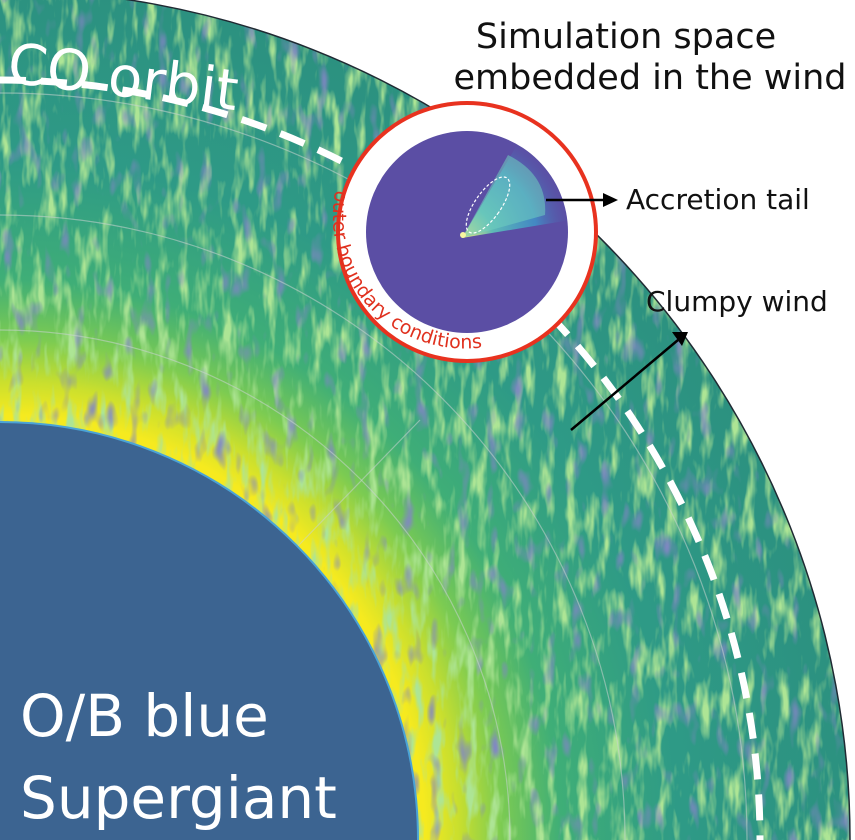 This screenshot has height=840, width=855. I want to click on accretion-tail-label: Accretion tail, so click(718, 199).